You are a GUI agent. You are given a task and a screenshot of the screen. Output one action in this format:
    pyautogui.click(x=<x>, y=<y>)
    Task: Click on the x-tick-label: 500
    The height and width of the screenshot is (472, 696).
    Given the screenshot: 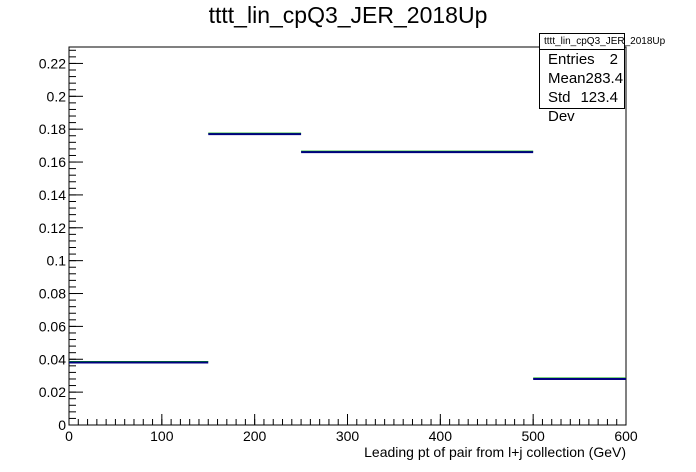 What is the action you would take?
    pyautogui.click(x=533, y=436)
    